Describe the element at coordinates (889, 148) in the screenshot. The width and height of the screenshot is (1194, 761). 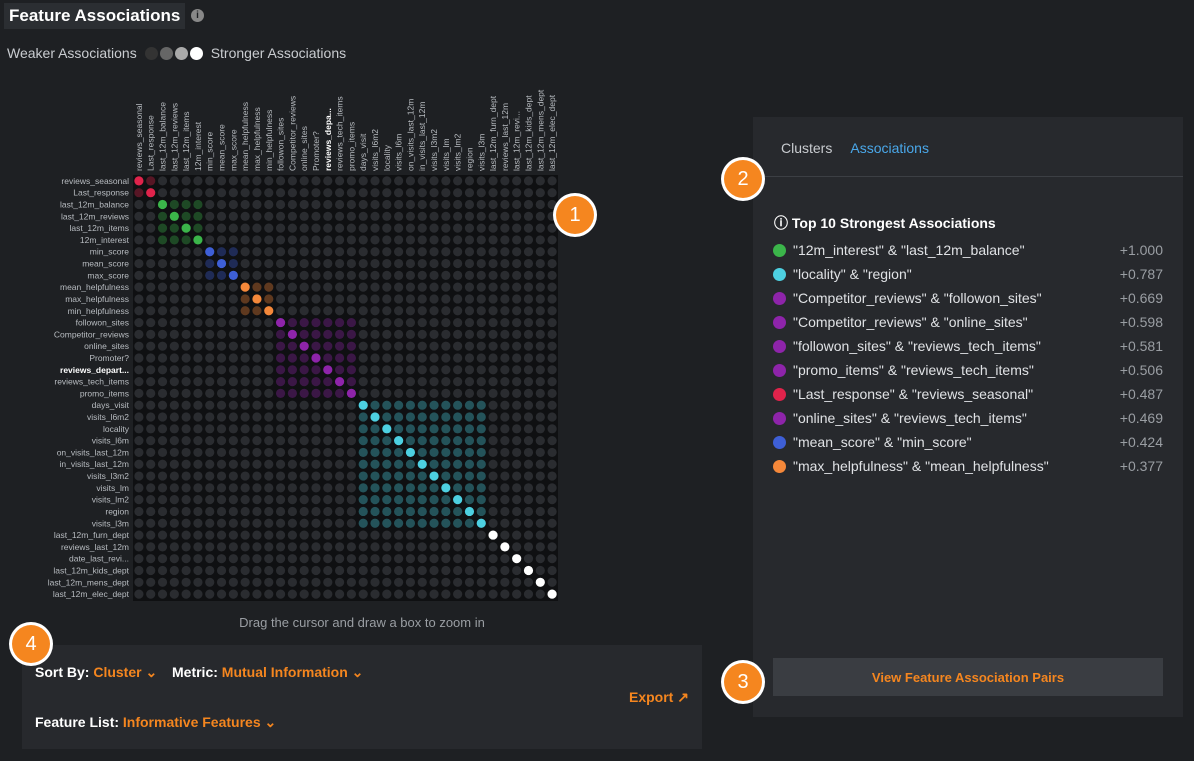
I see `tab: Associations` at that location.